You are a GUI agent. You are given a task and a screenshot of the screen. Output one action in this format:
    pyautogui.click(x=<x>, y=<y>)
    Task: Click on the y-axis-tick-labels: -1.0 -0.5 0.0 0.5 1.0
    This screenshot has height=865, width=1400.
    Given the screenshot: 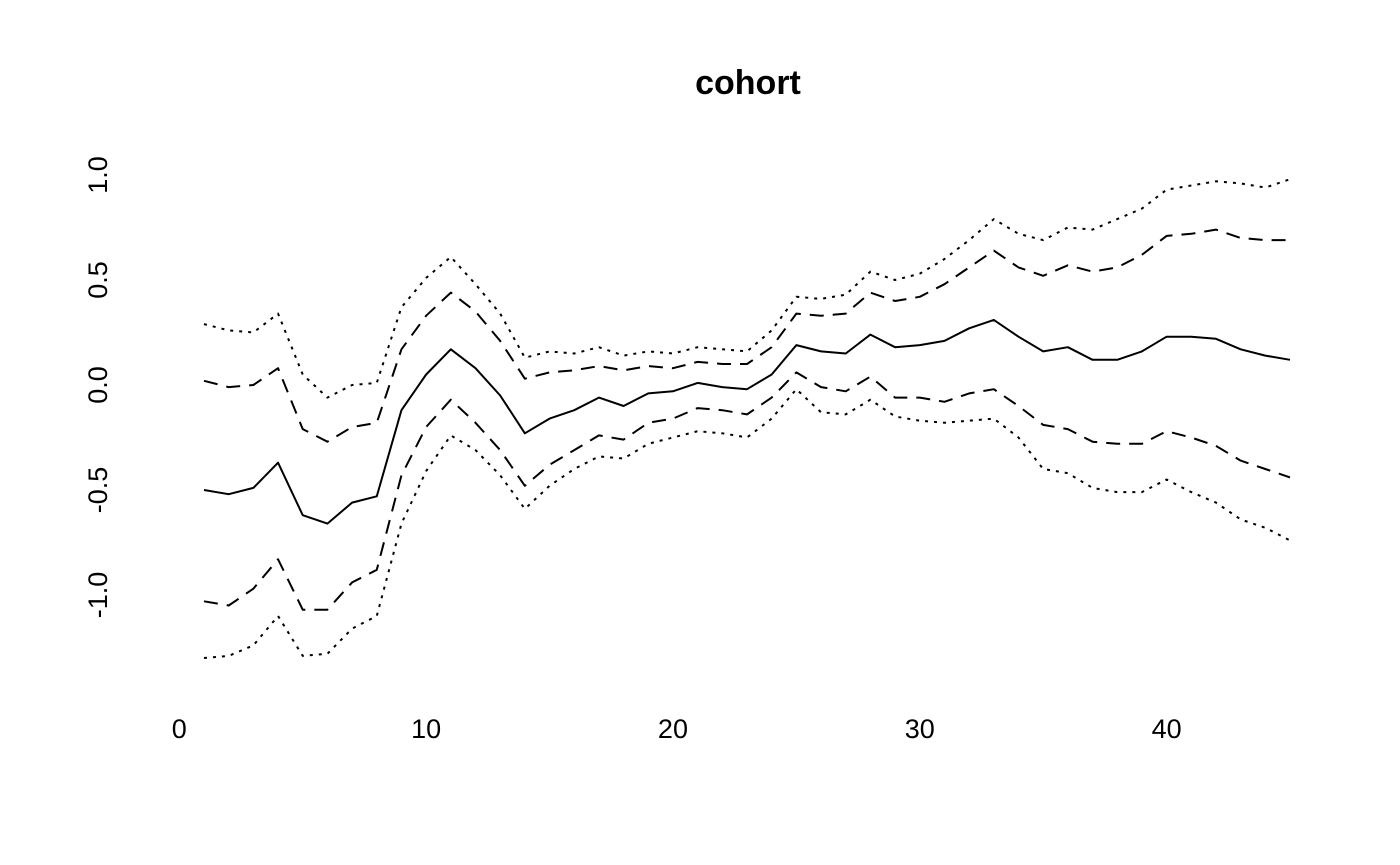 What is the action you would take?
    pyautogui.click(x=98, y=387)
    